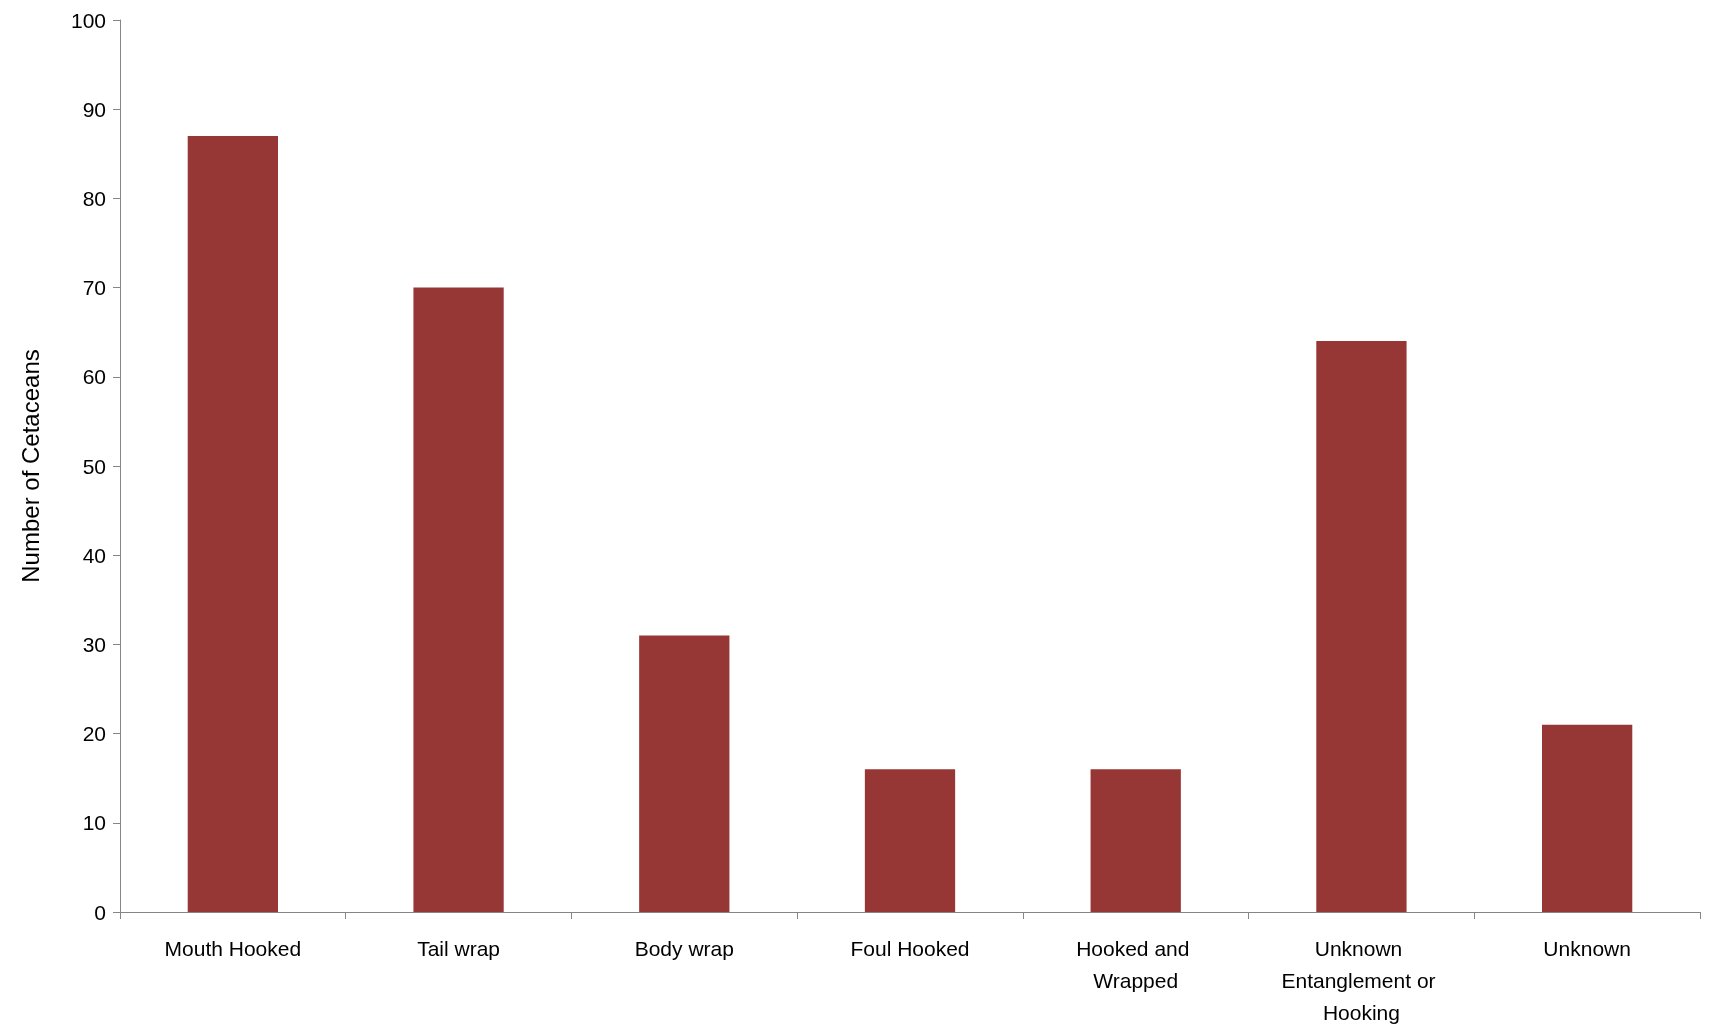  What do you see at coordinates (1361, 980) in the screenshot?
I see `x-tick-label: Unknown Entanglement or Hooking` at bounding box center [1361, 980].